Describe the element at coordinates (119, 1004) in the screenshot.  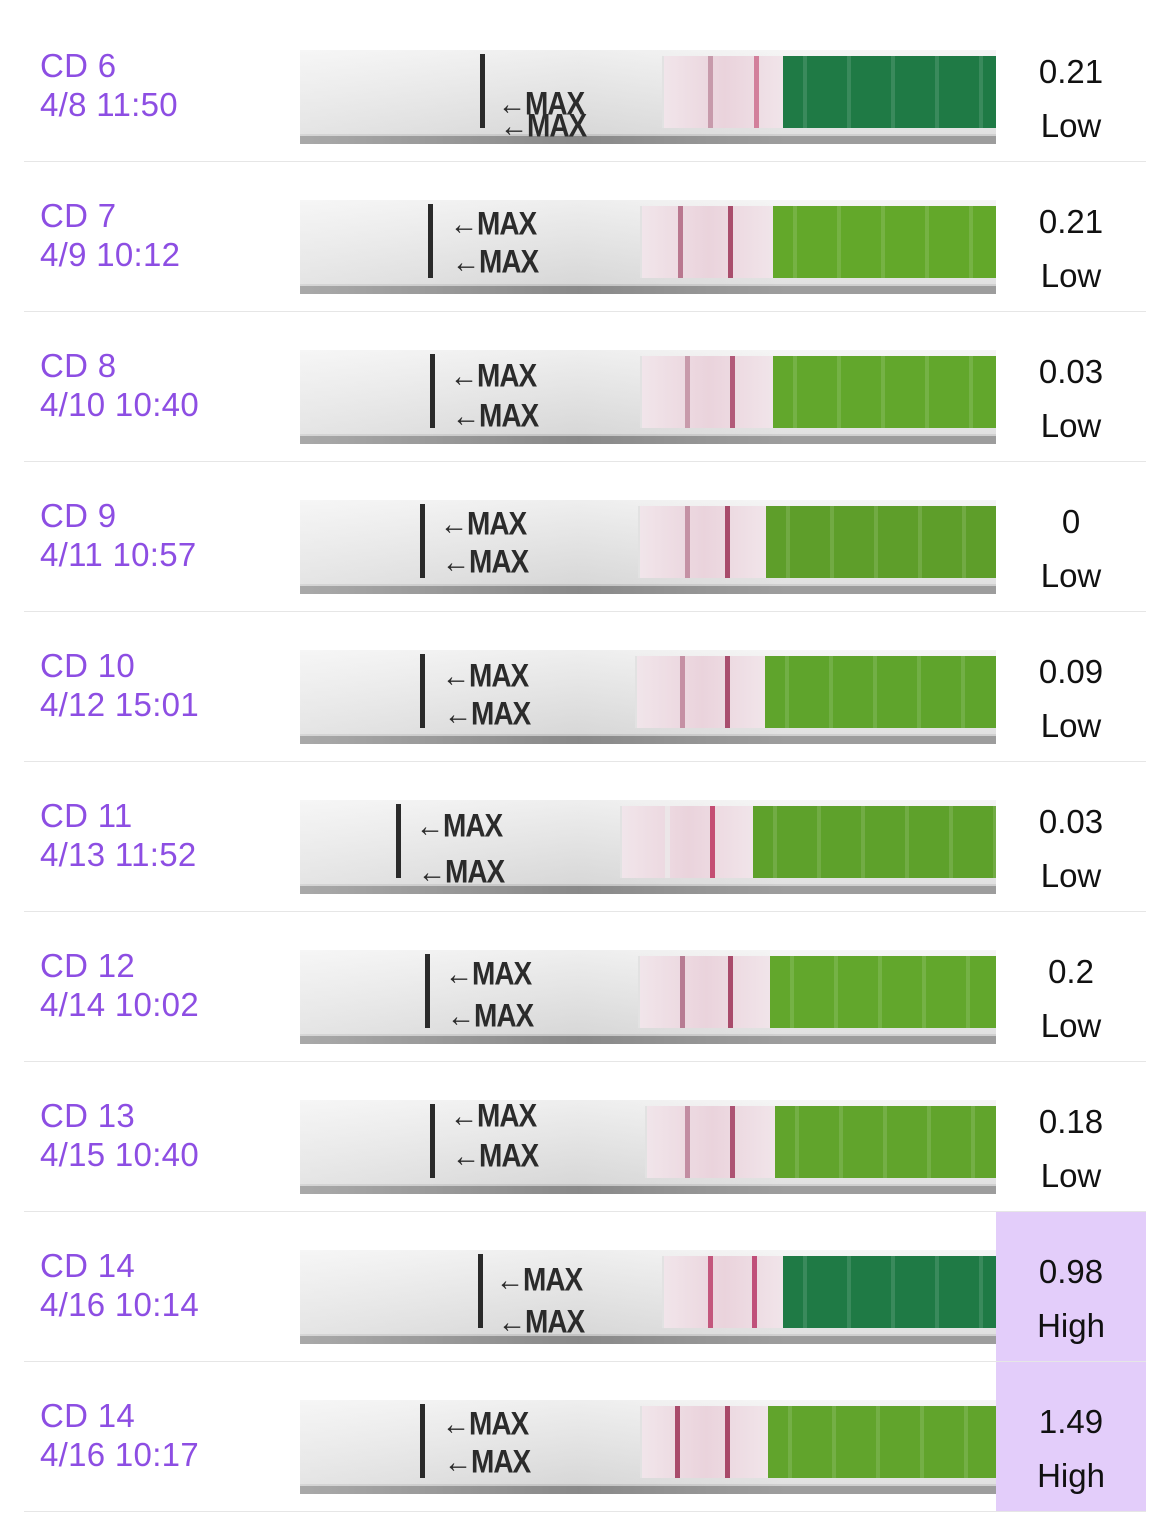
I see `test-datetime: 4/14 10:02` at that location.